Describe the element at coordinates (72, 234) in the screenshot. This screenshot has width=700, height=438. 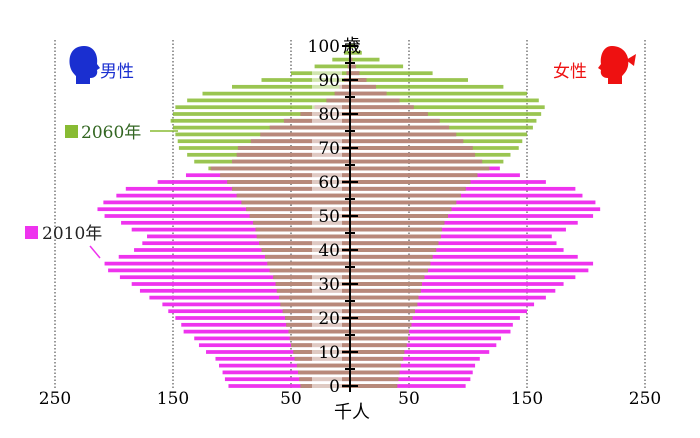
I see `legend-2010-label: 2010年` at that location.